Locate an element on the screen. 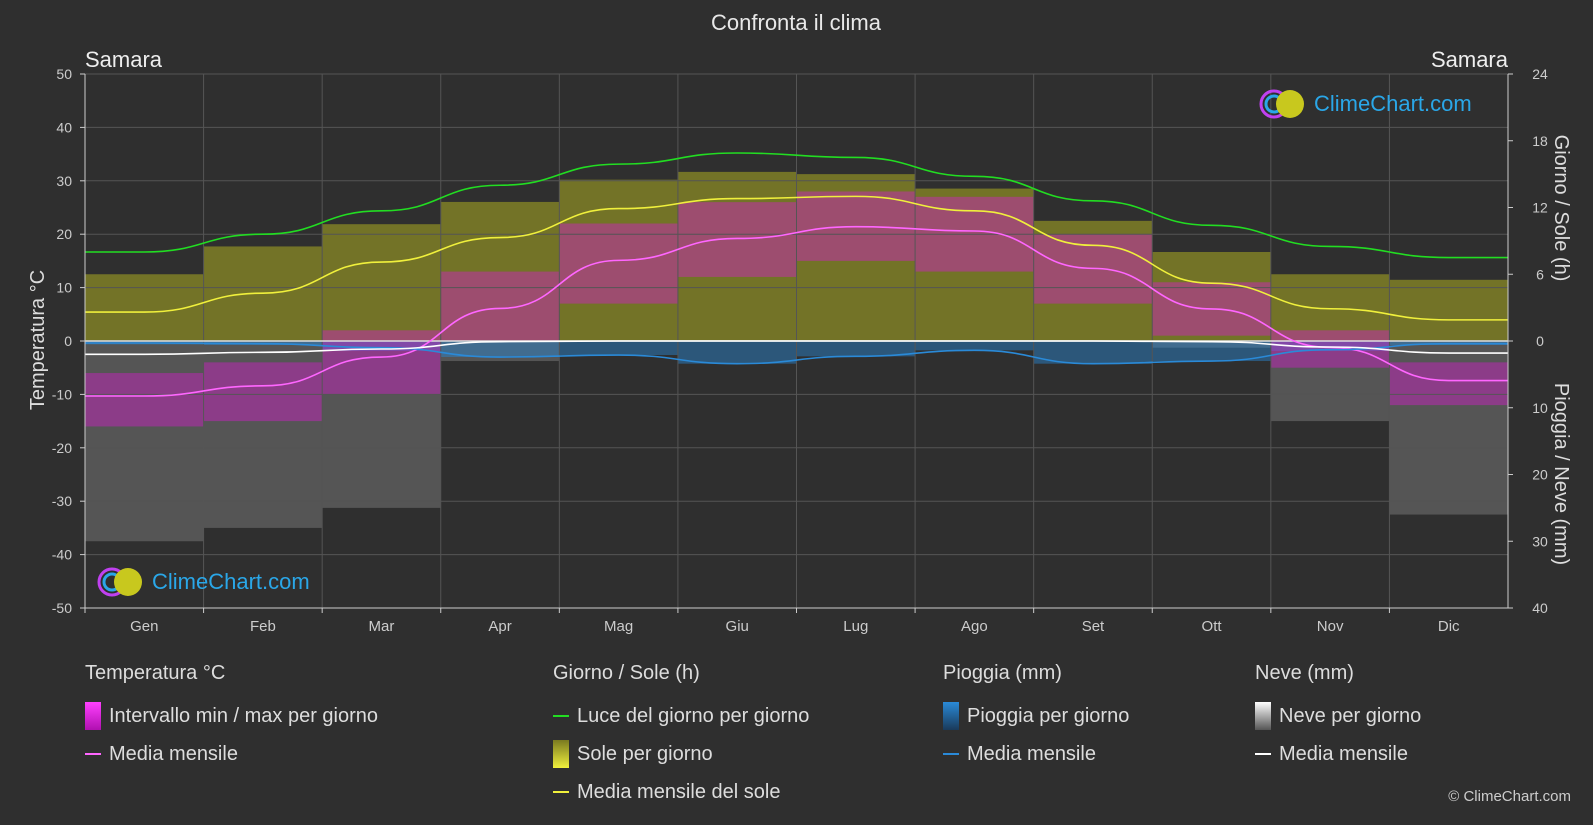 The width and height of the screenshot is (1593, 825). legend-item-rain: Pioggia per giorno is located at coordinates (1036, 716).